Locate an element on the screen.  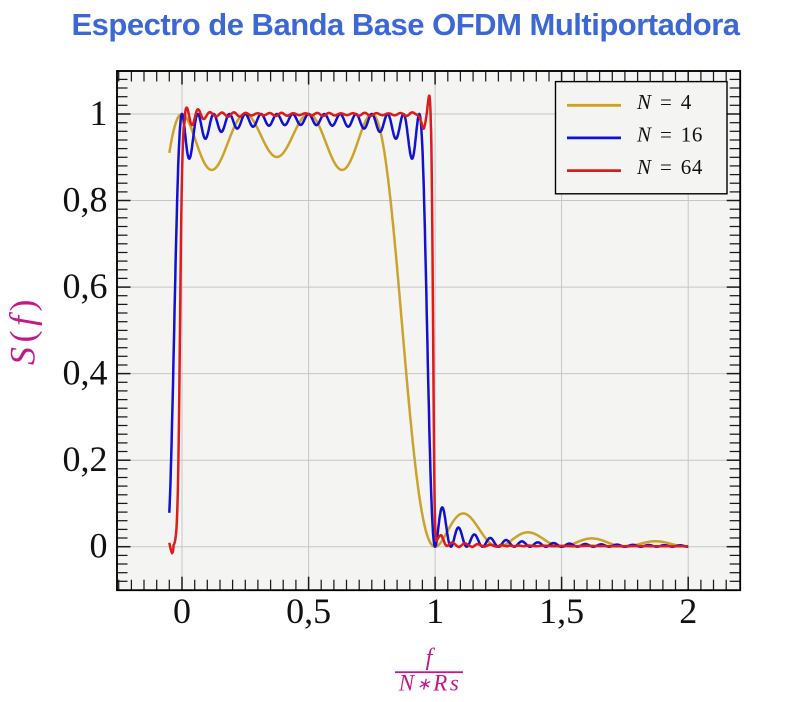
svg-text: N = 16 is located at coordinates (669, 134).